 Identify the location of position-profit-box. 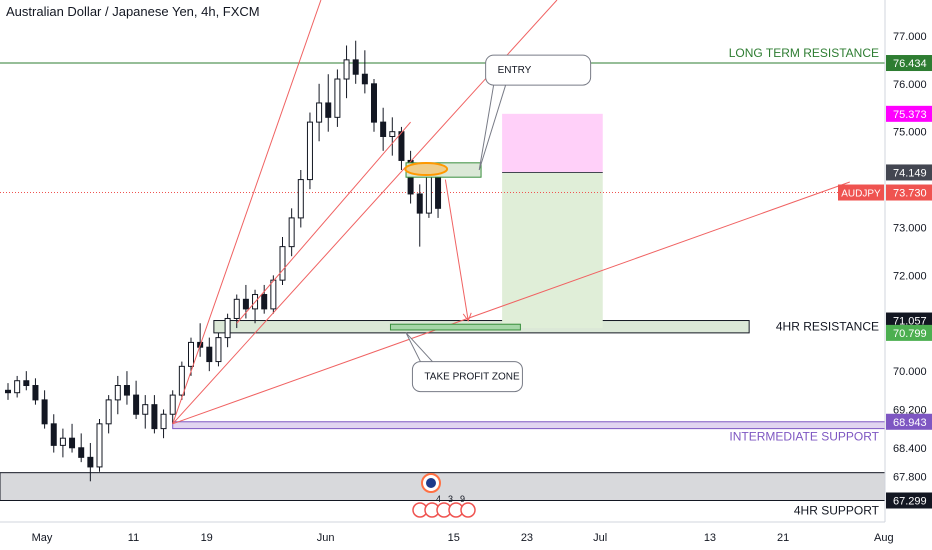
(552, 143).